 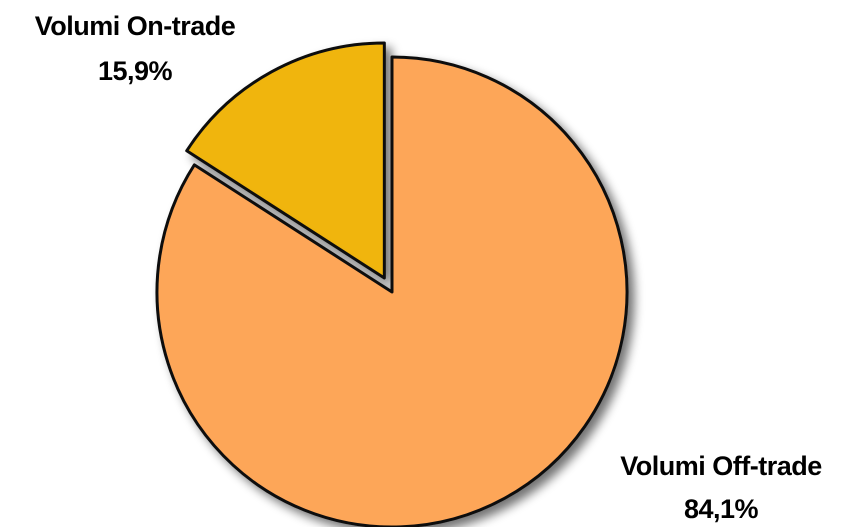 I want to click on slice-label-off-trade: Volumi Off-trade 84,1%, so click(x=721, y=487).